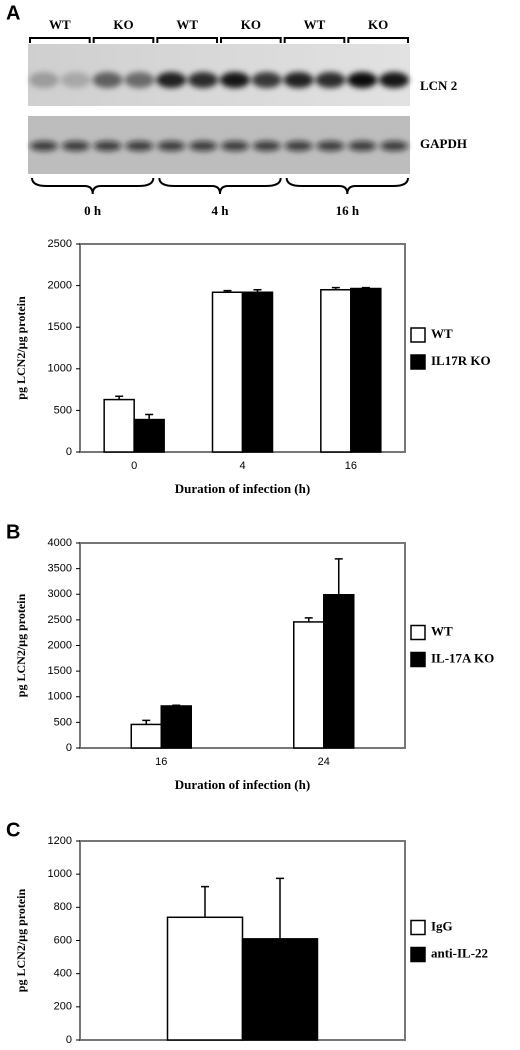  Describe the element at coordinates (63, 907) in the screenshot. I see `y-tick-label: 800` at that location.